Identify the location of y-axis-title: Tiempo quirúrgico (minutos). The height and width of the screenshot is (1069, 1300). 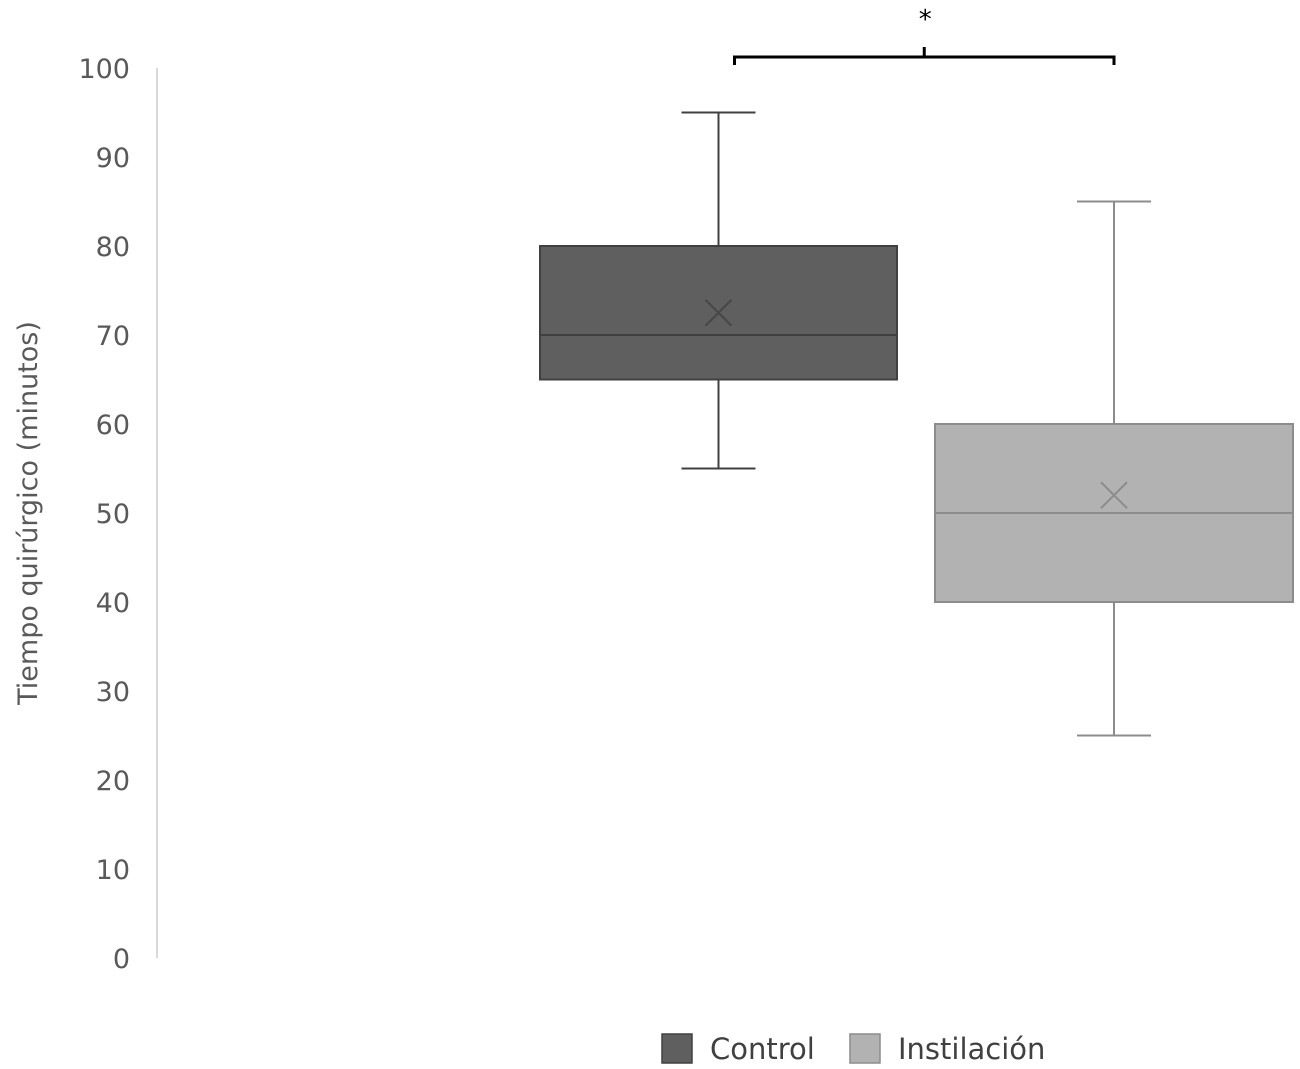
(28, 513).